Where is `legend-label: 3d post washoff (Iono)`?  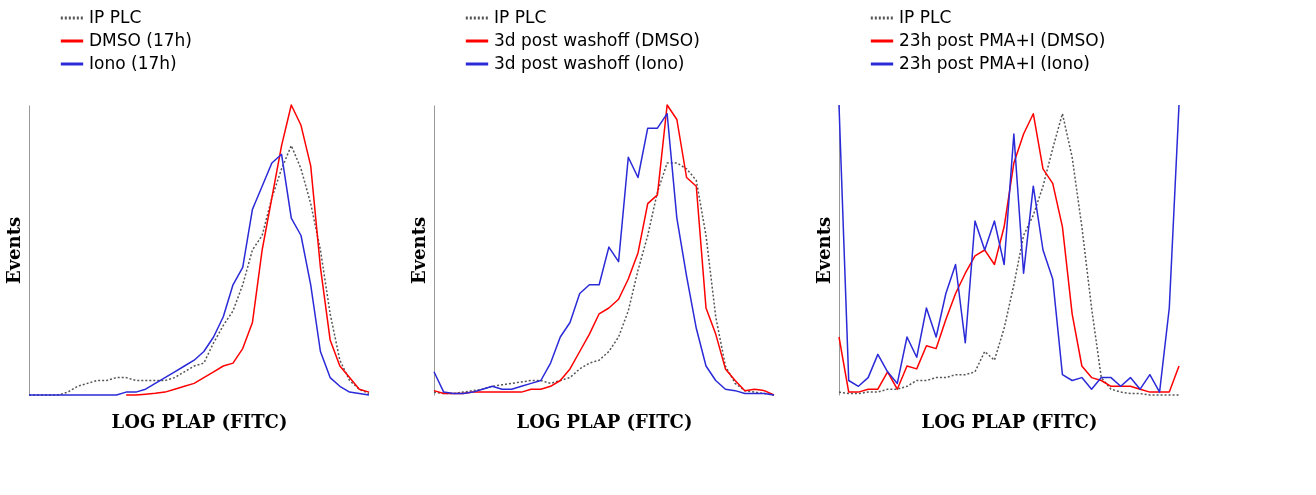
legend-label: 3d post washoff (Iono) is located at coordinates (589, 63).